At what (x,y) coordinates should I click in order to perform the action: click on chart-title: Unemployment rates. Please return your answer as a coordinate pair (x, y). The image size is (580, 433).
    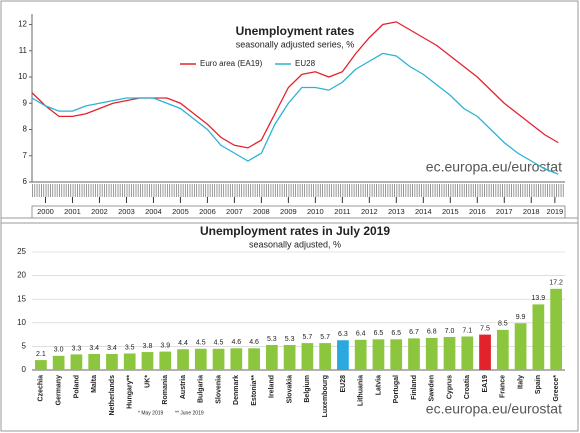
    Looking at the image, I should click on (295, 31).